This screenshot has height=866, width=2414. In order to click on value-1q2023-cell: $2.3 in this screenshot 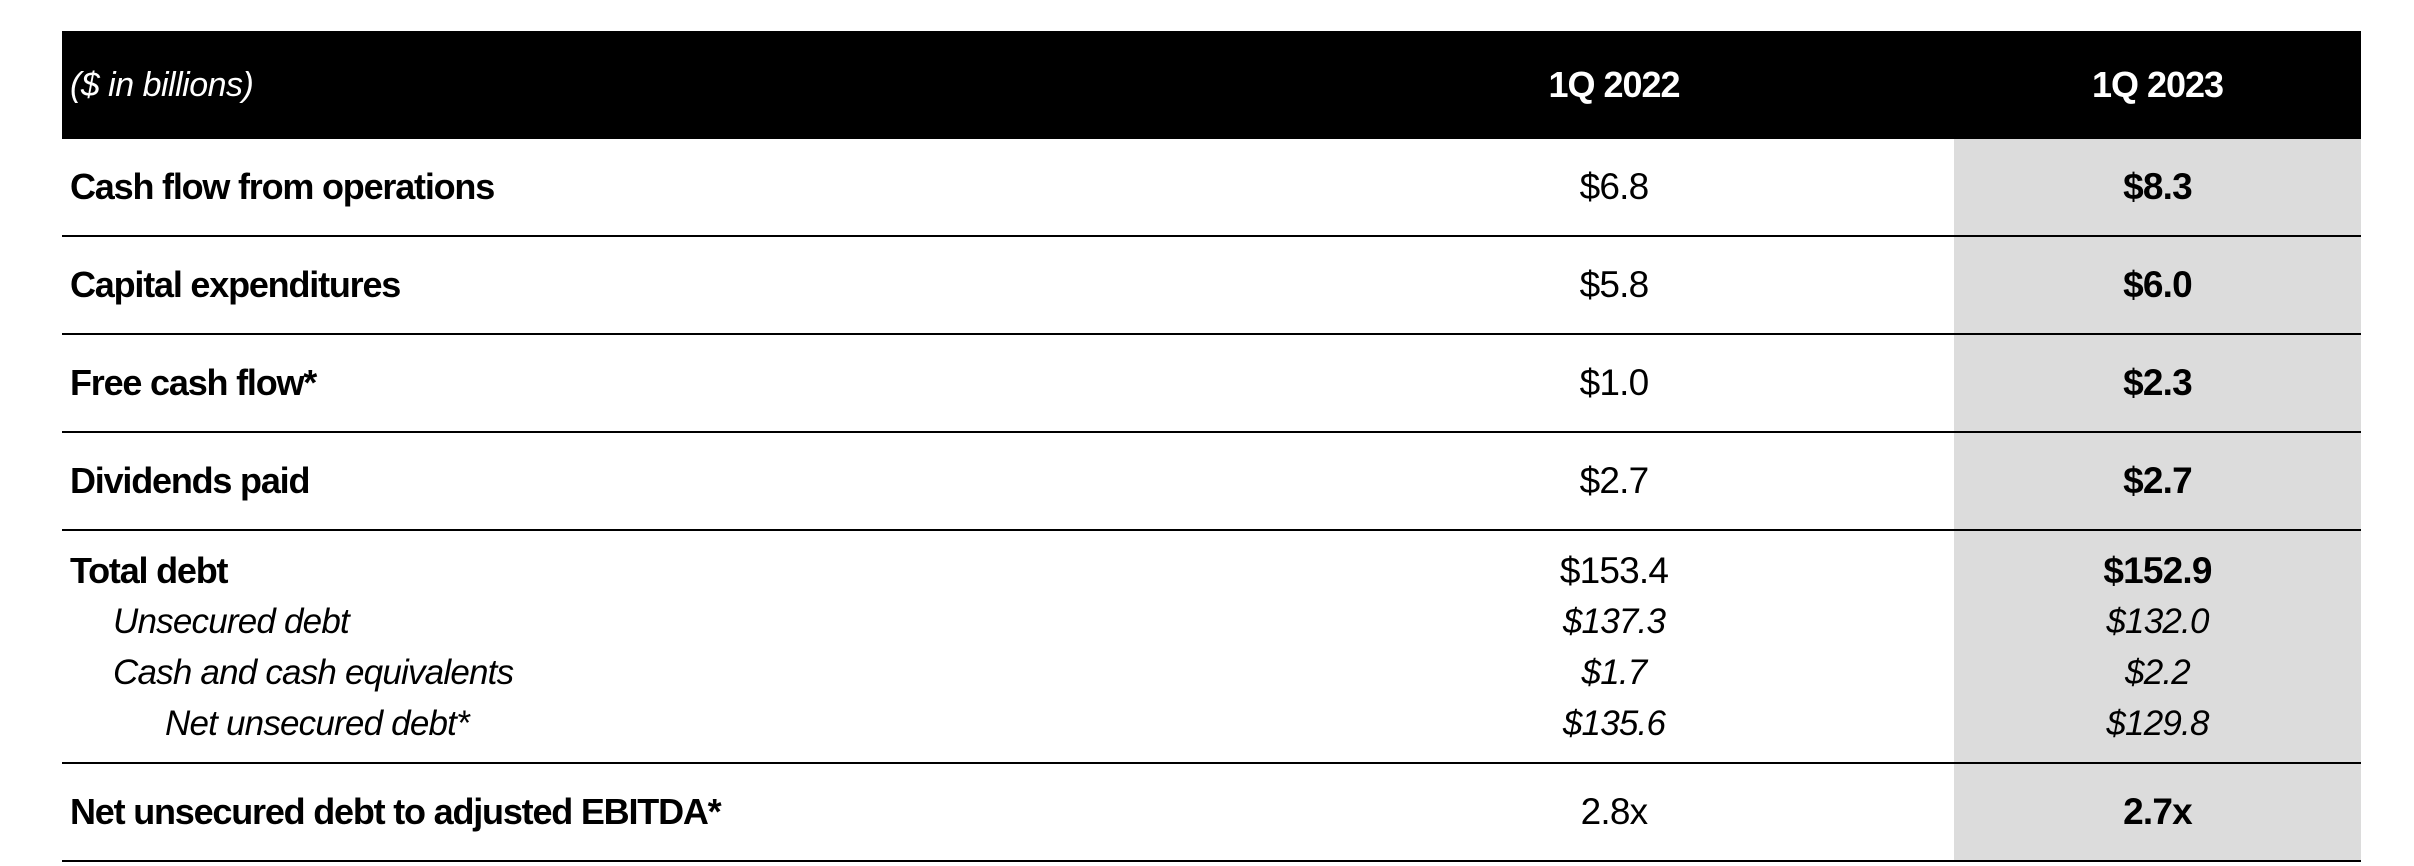, I will do `click(2157, 383)`.